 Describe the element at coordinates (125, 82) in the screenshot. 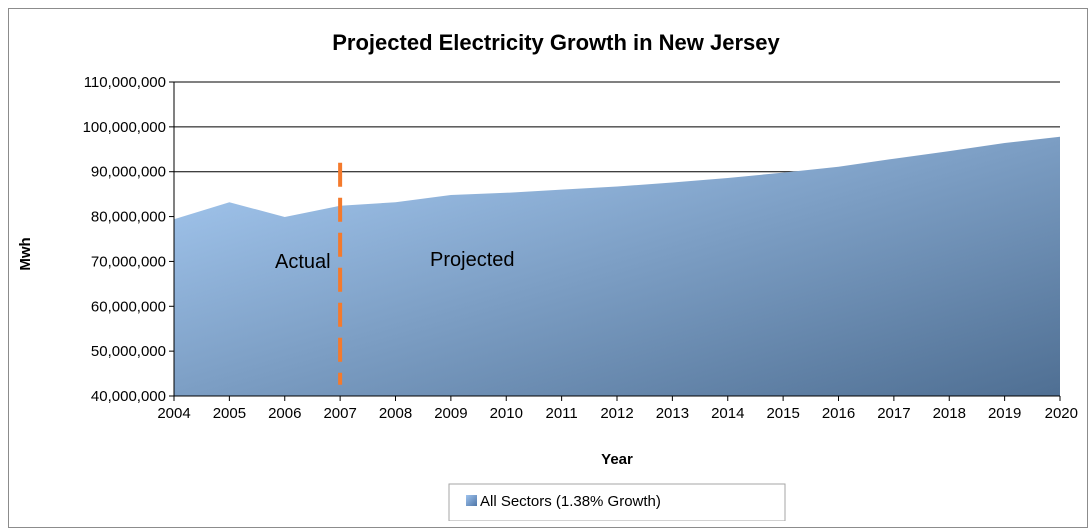

I see `y-tick-label: 110,000,000` at that location.